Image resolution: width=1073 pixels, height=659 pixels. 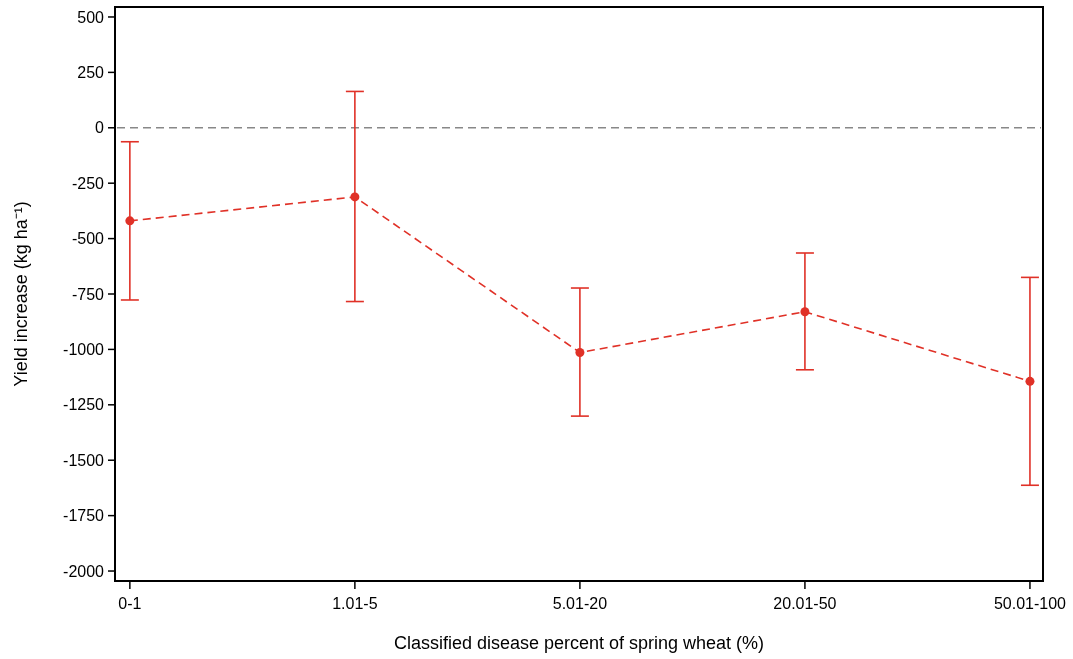 What do you see at coordinates (88, 294) in the screenshot?
I see `y-tick-label: -750` at bounding box center [88, 294].